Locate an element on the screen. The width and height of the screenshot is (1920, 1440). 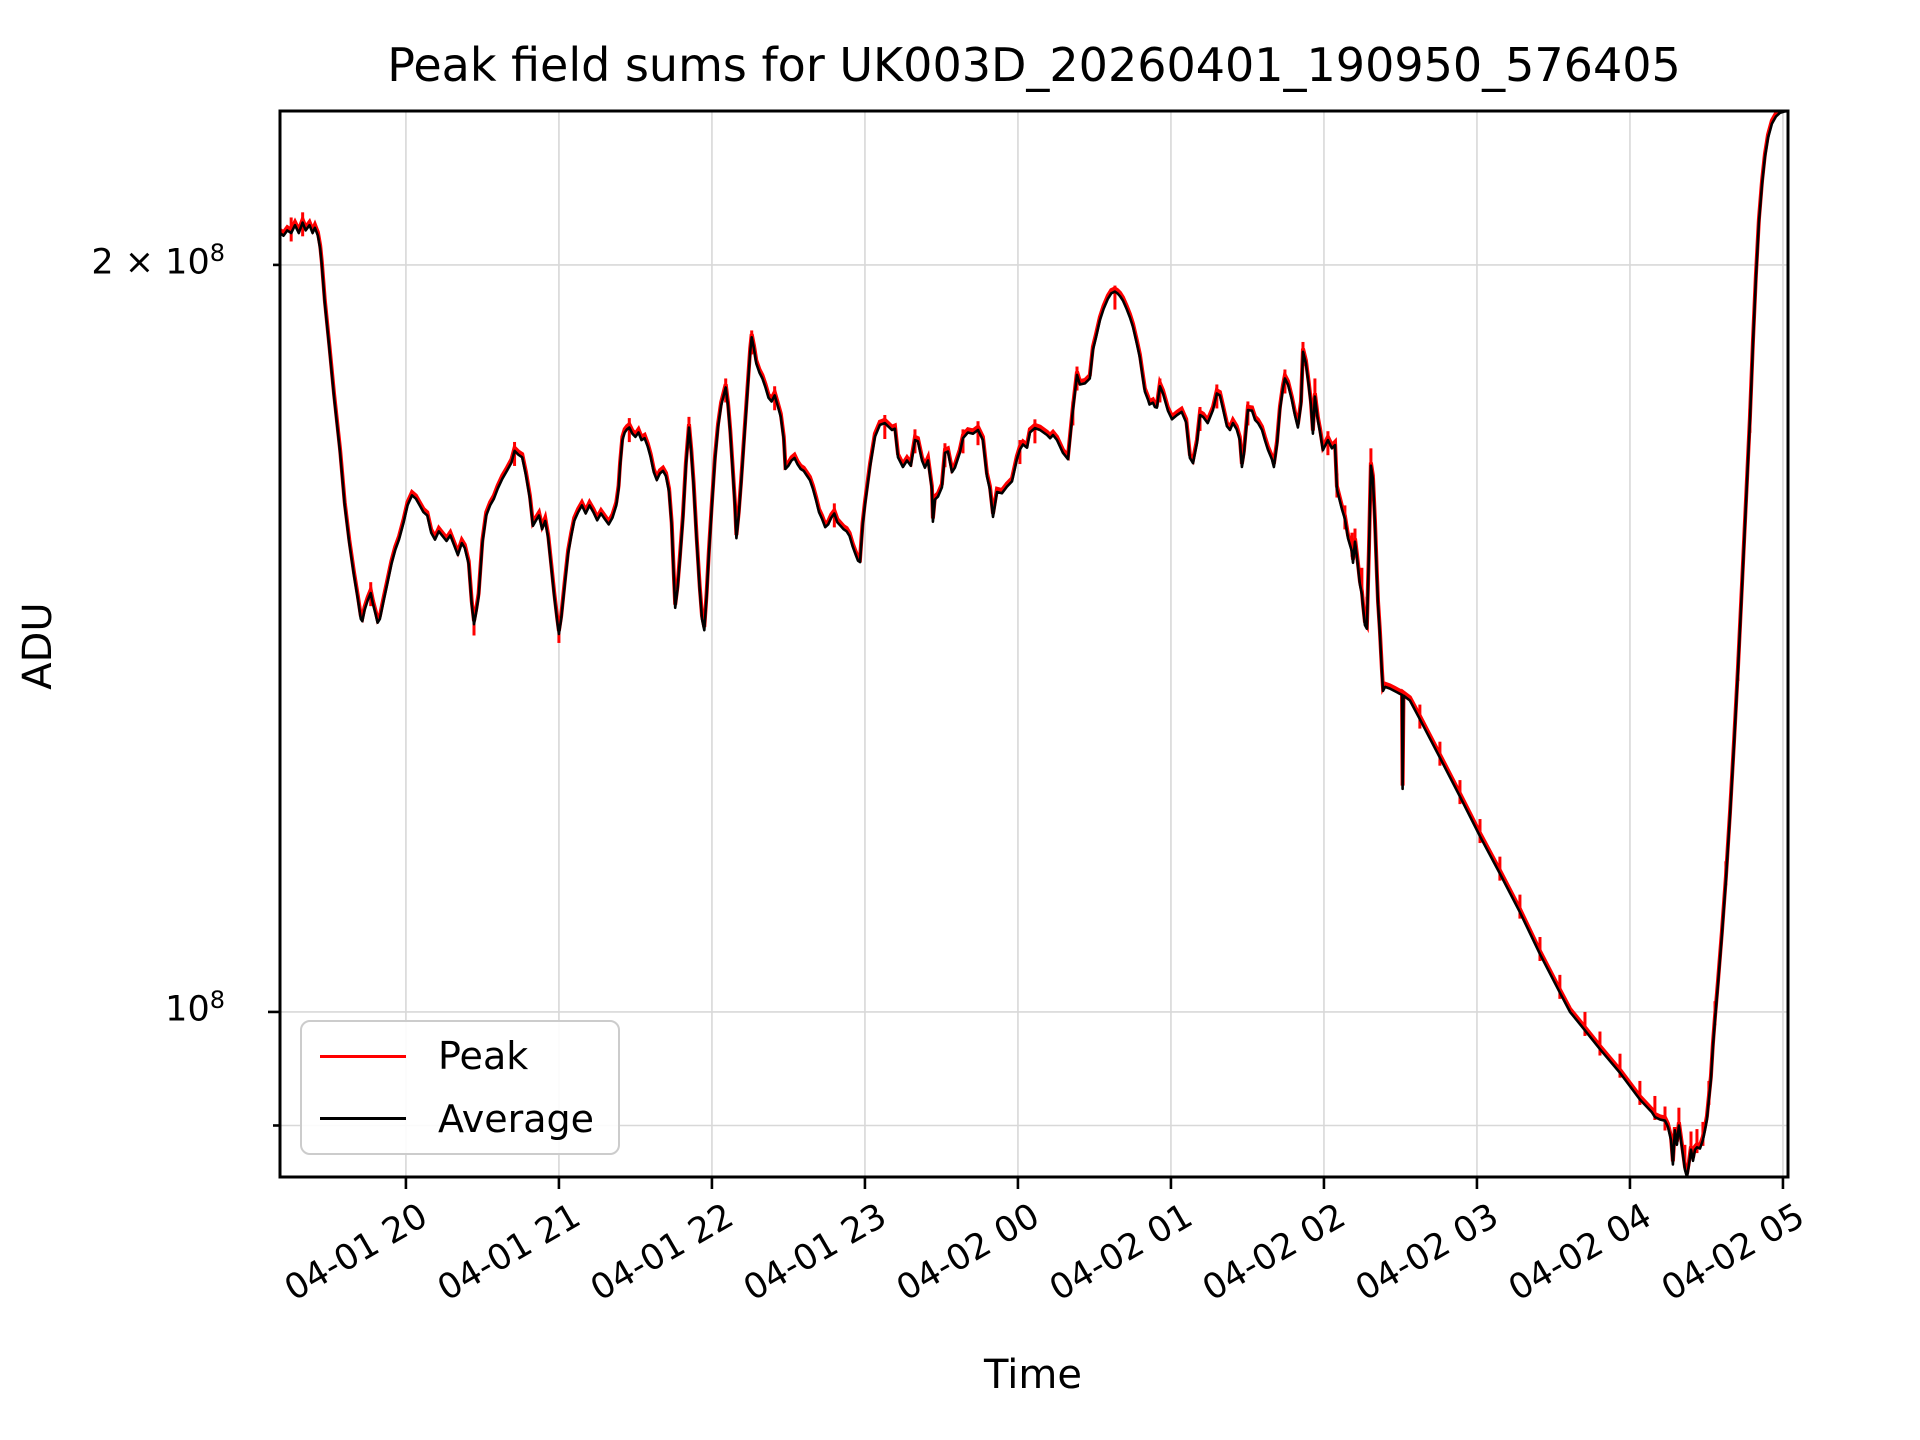
legend-label-peak: Peak is located at coordinates (483, 1056).